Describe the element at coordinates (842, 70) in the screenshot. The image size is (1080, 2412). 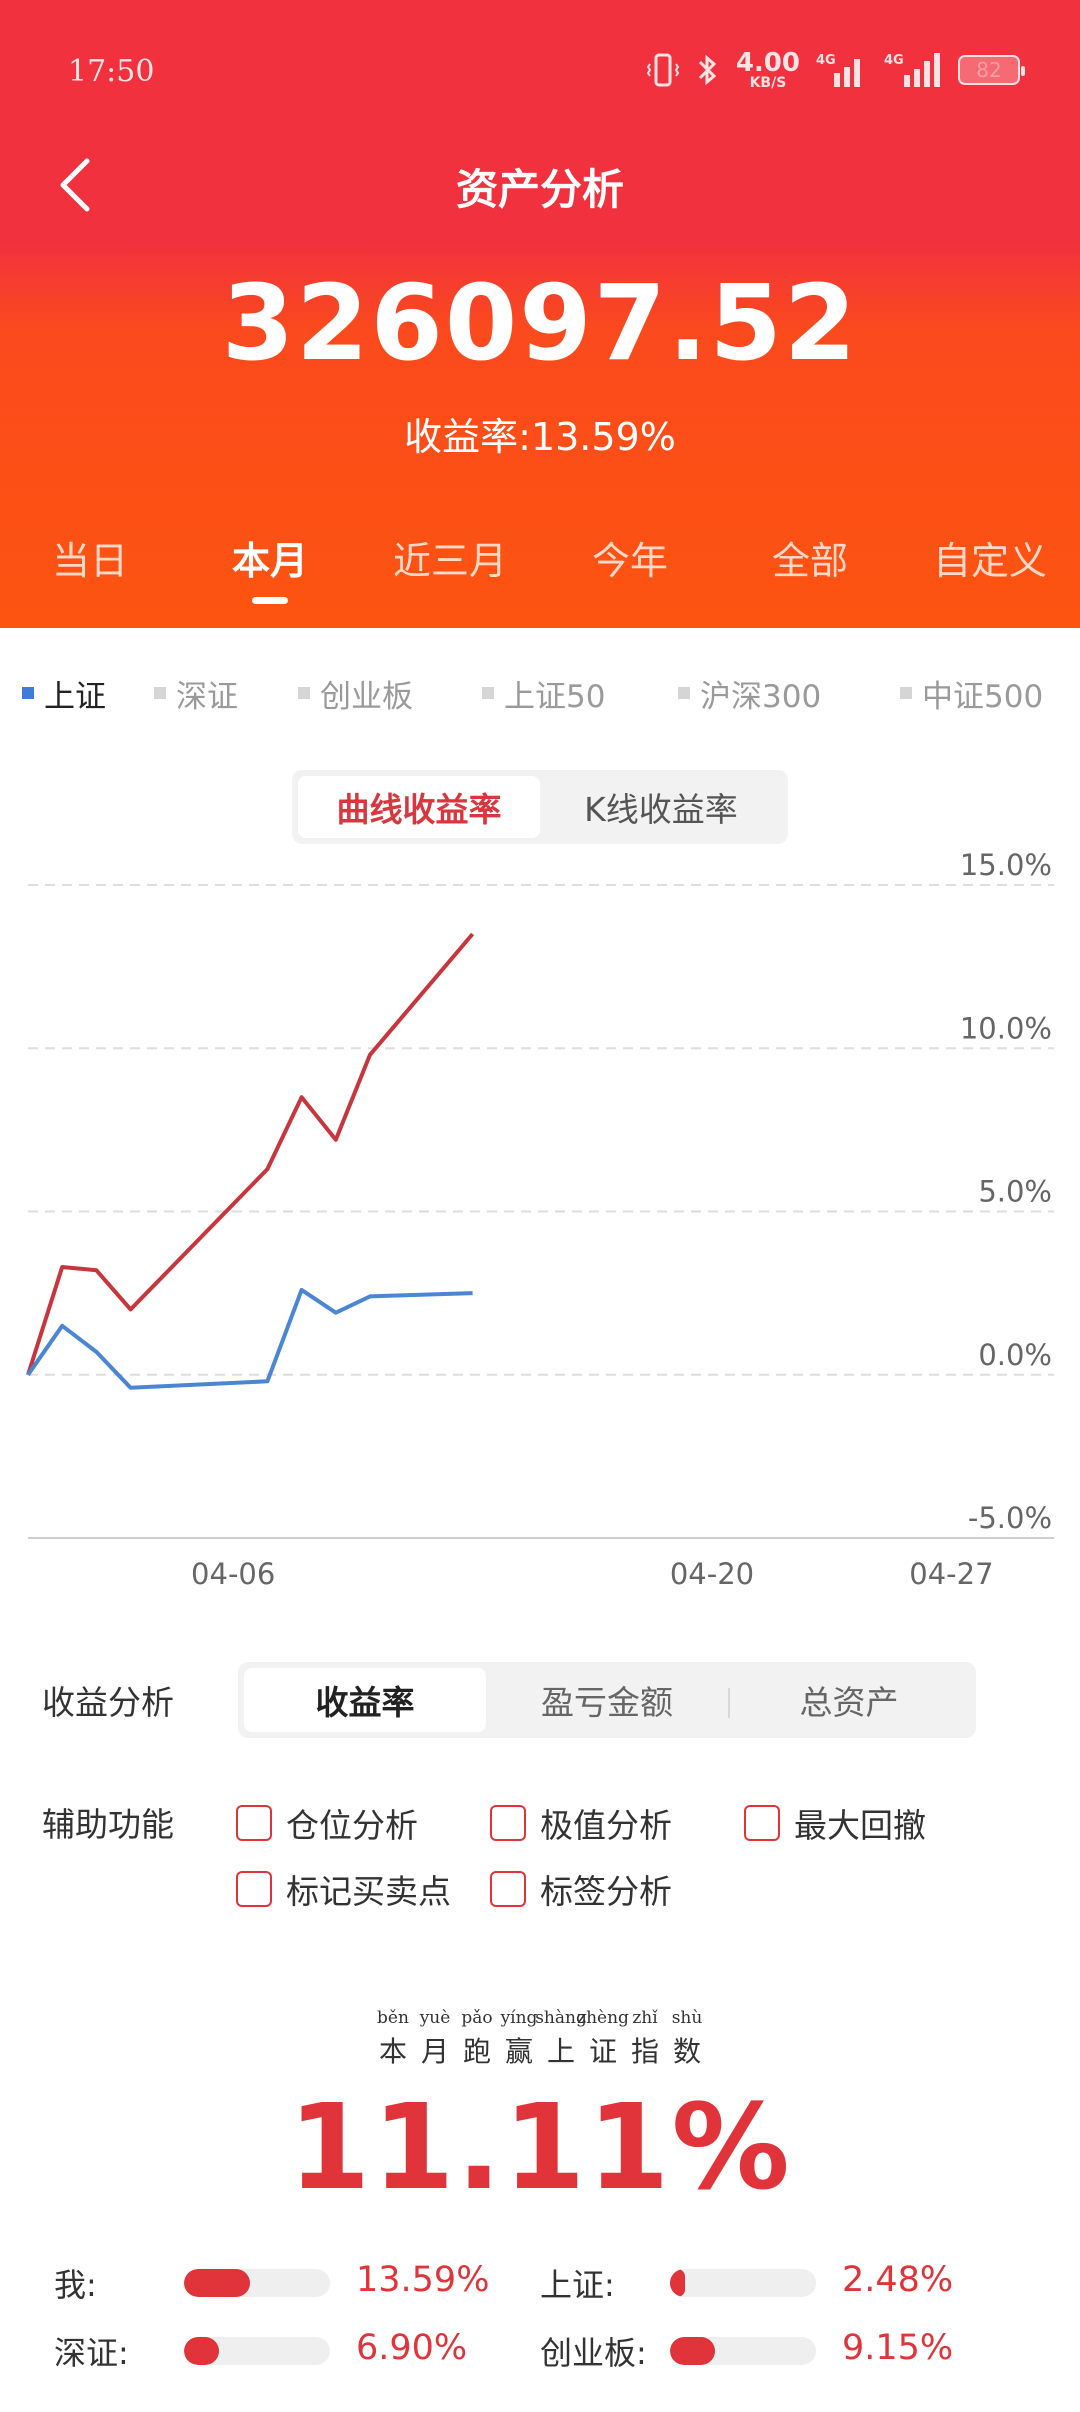
I see `signal-icon: 4G` at that location.